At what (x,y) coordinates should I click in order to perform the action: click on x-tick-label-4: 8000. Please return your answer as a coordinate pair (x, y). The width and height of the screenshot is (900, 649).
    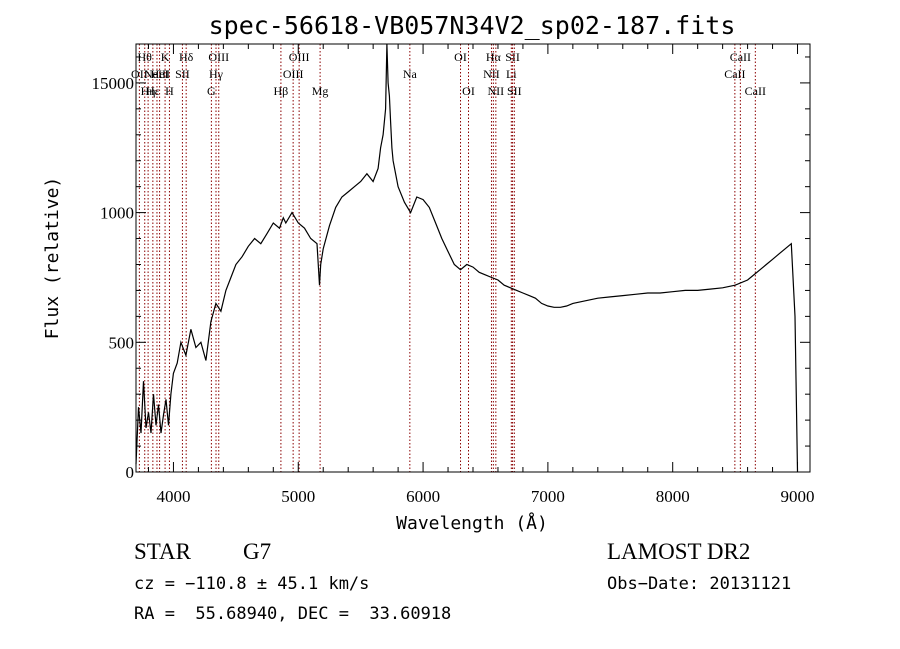
    Looking at the image, I should click on (673, 496).